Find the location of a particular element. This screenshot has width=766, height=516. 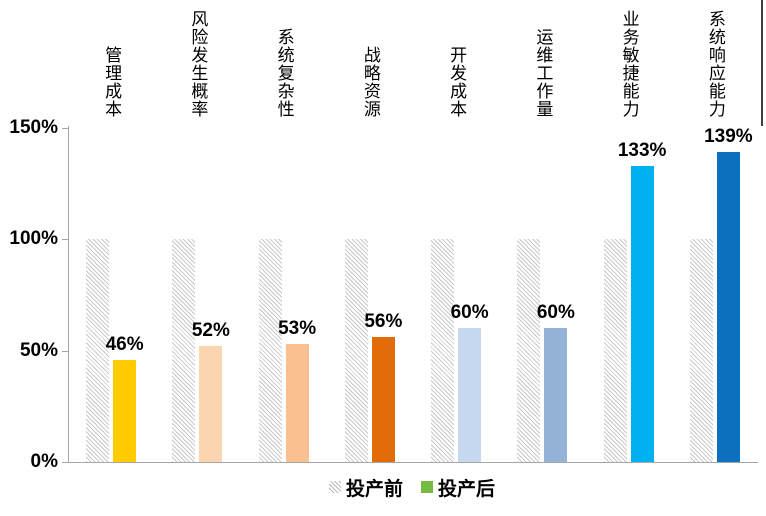

category-label: 开发成本 is located at coordinates (457, 82).